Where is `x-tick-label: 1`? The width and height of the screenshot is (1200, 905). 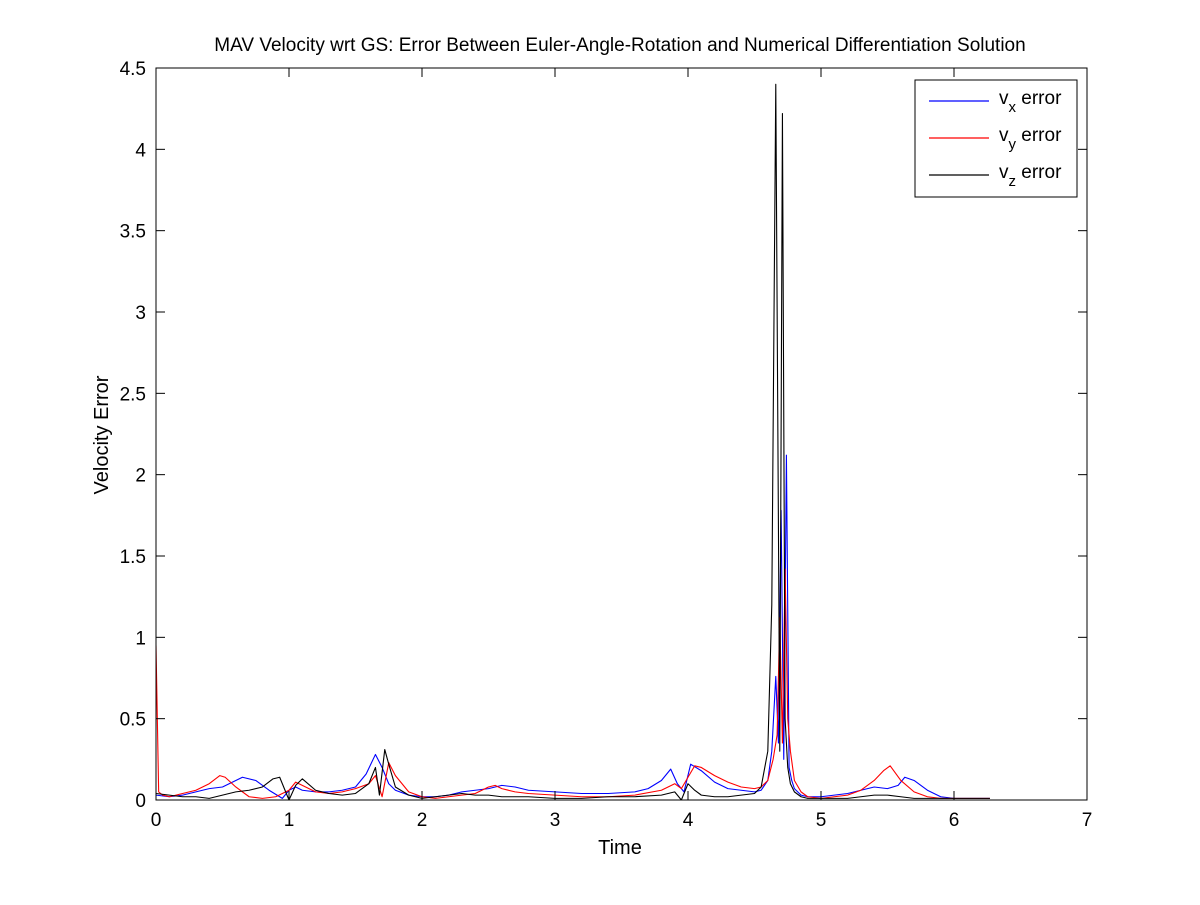
x-tick-label: 1 is located at coordinates (289, 820).